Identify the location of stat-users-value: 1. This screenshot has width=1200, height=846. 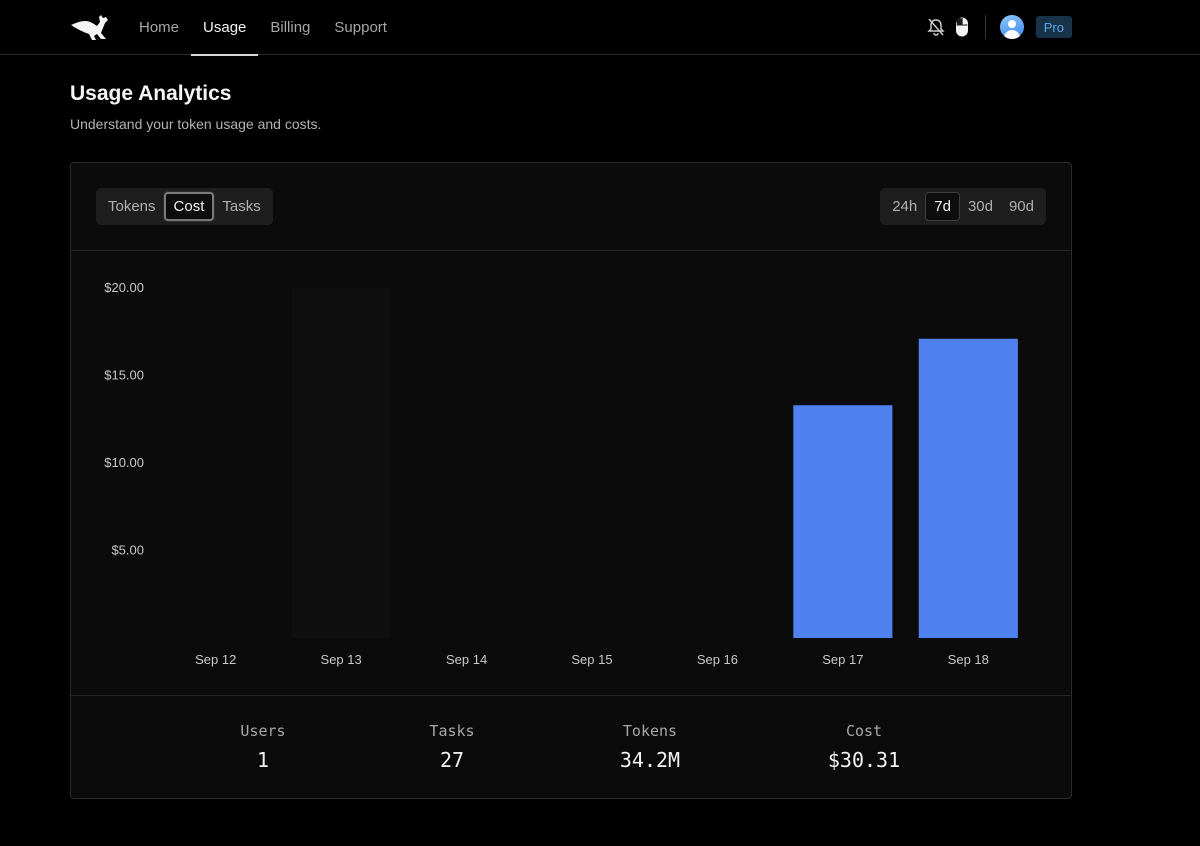
(263, 760).